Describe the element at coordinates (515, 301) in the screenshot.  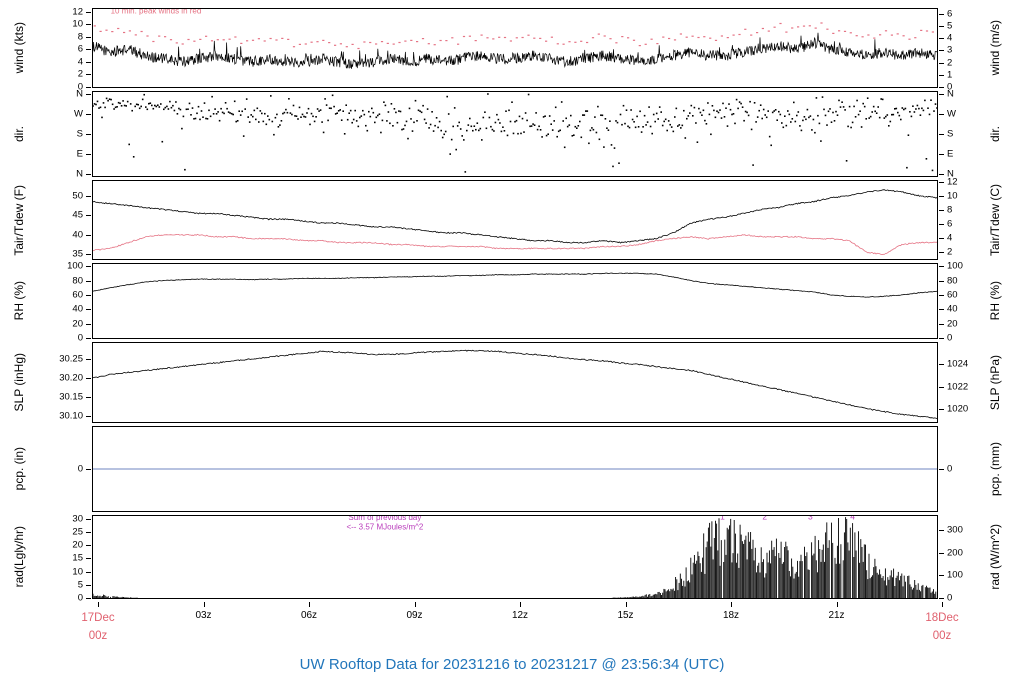
I see `rh-plot` at that location.